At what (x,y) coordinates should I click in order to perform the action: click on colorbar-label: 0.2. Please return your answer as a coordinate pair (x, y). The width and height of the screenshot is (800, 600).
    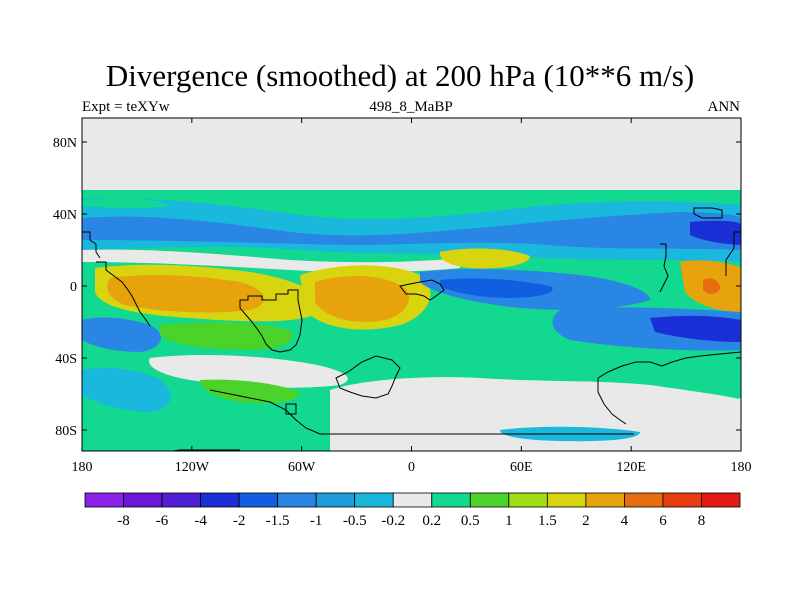
    Looking at the image, I should click on (431, 521).